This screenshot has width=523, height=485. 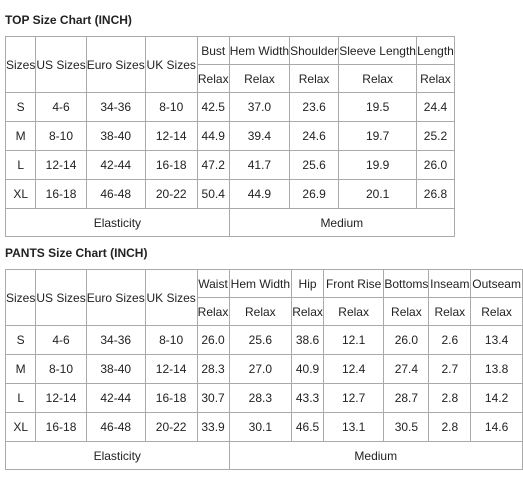 What do you see at coordinates (378, 107) in the screenshot?
I see `data-cell: 19.5` at bounding box center [378, 107].